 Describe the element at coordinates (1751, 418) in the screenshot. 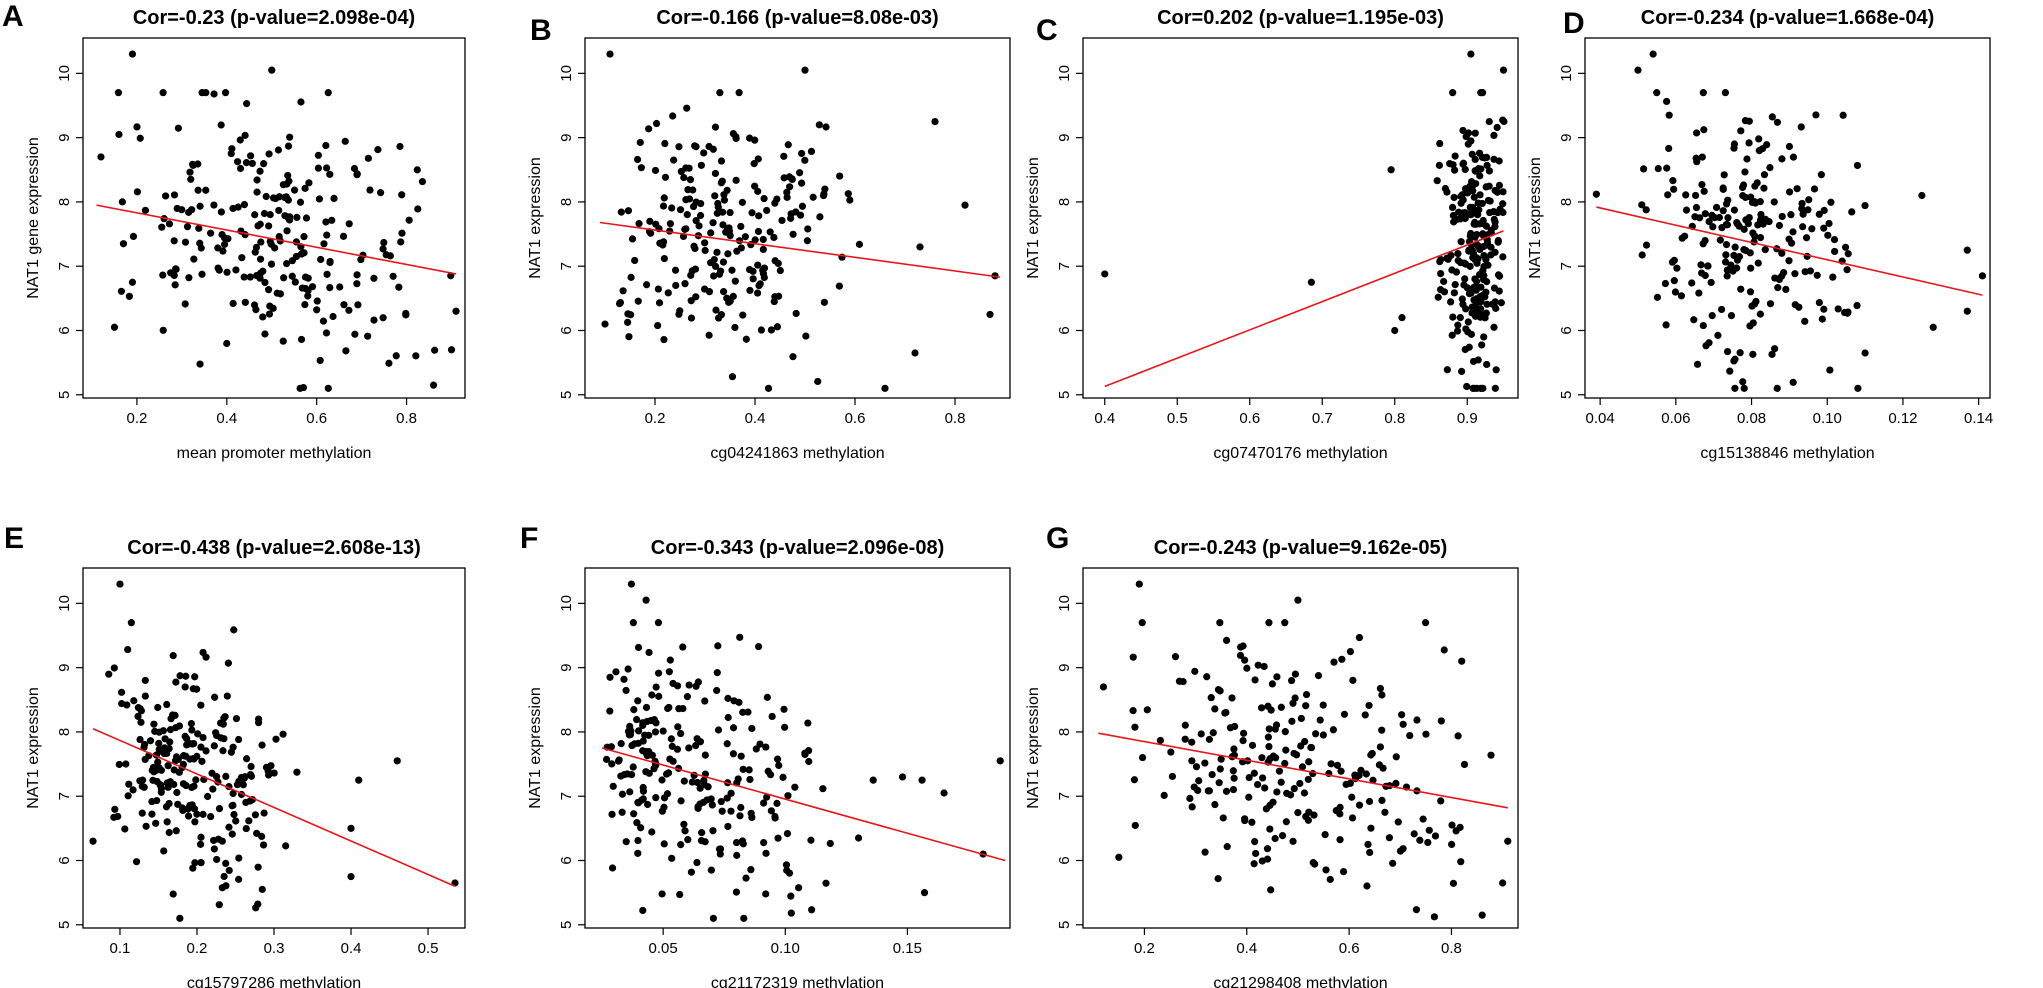

I see `x-tick-label: 0.08` at that location.